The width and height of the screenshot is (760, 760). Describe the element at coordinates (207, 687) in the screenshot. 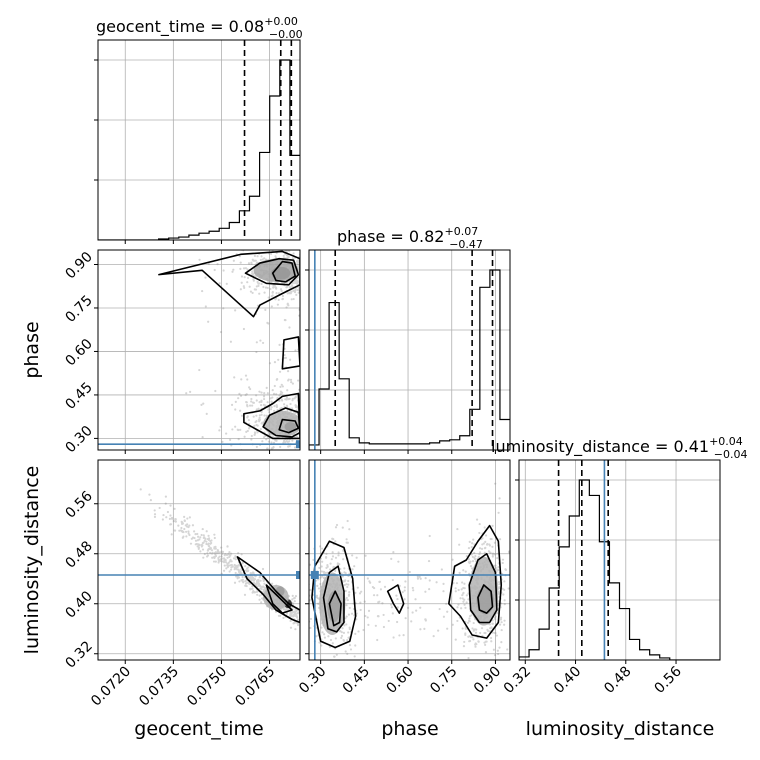

I see `tick-label-x-geocent_time-2: 0.0750` at that location.